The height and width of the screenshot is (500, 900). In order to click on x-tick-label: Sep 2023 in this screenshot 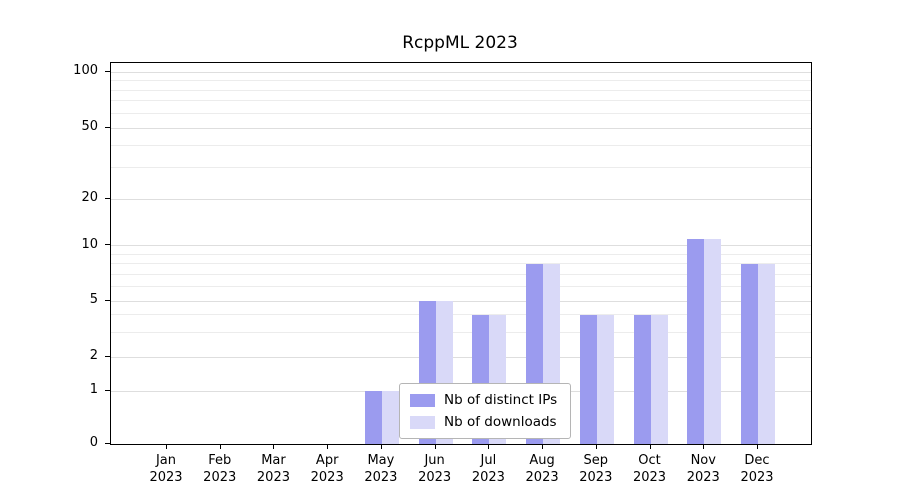, I will do `click(596, 469)`.